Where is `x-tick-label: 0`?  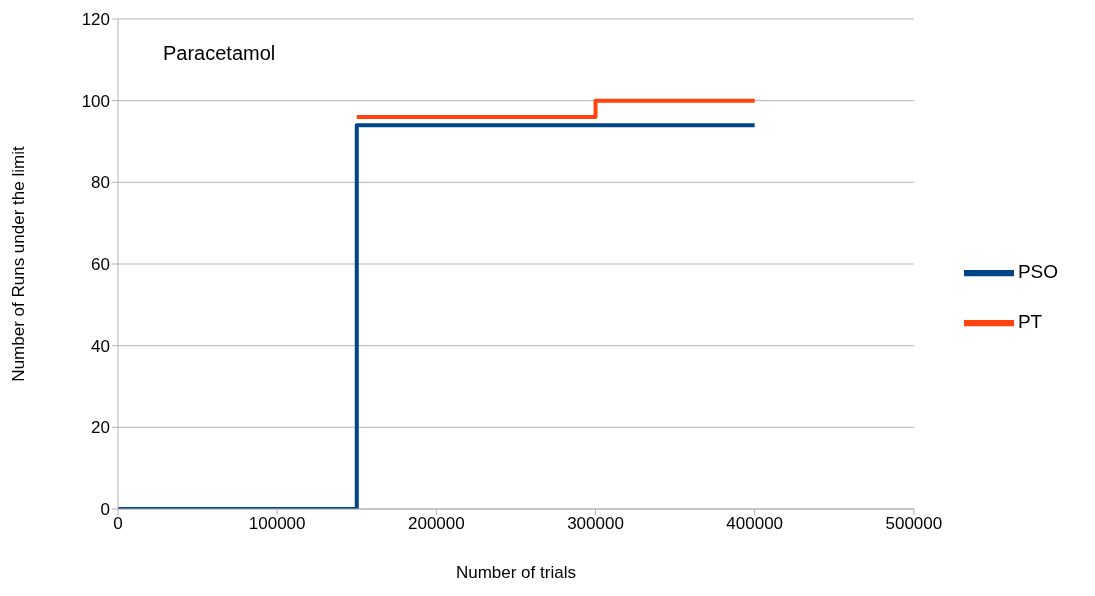 x-tick-label: 0 is located at coordinates (118, 524).